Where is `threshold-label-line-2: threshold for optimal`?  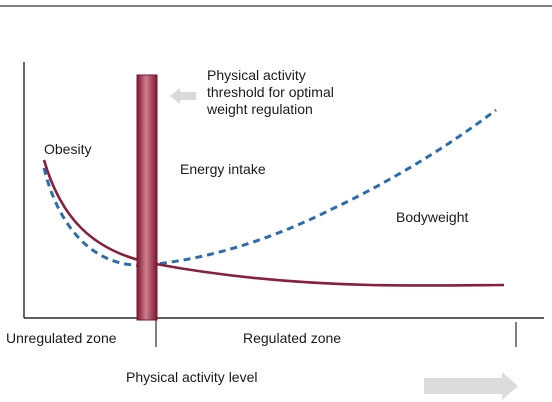 threshold-label-line-2: threshold for optimal is located at coordinates (270, 92).